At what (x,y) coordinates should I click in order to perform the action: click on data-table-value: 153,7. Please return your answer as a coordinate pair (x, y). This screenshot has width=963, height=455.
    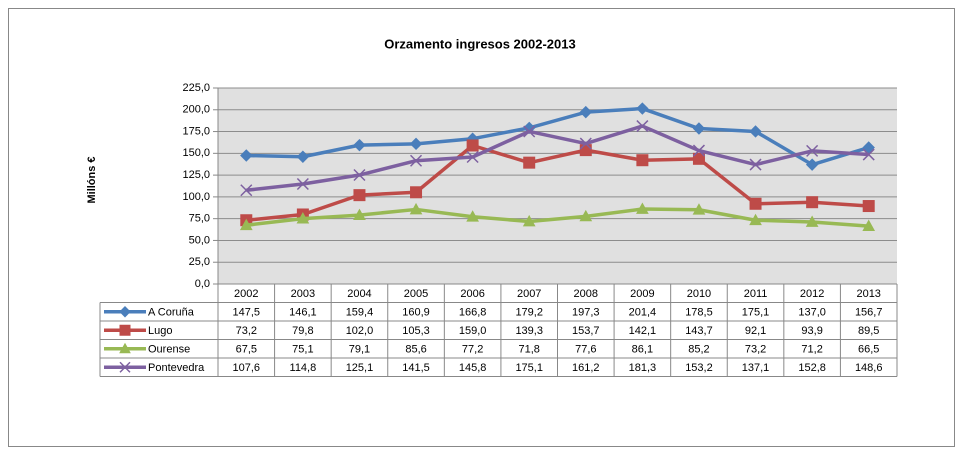
    Looking at the image, I should click on (586, 331).